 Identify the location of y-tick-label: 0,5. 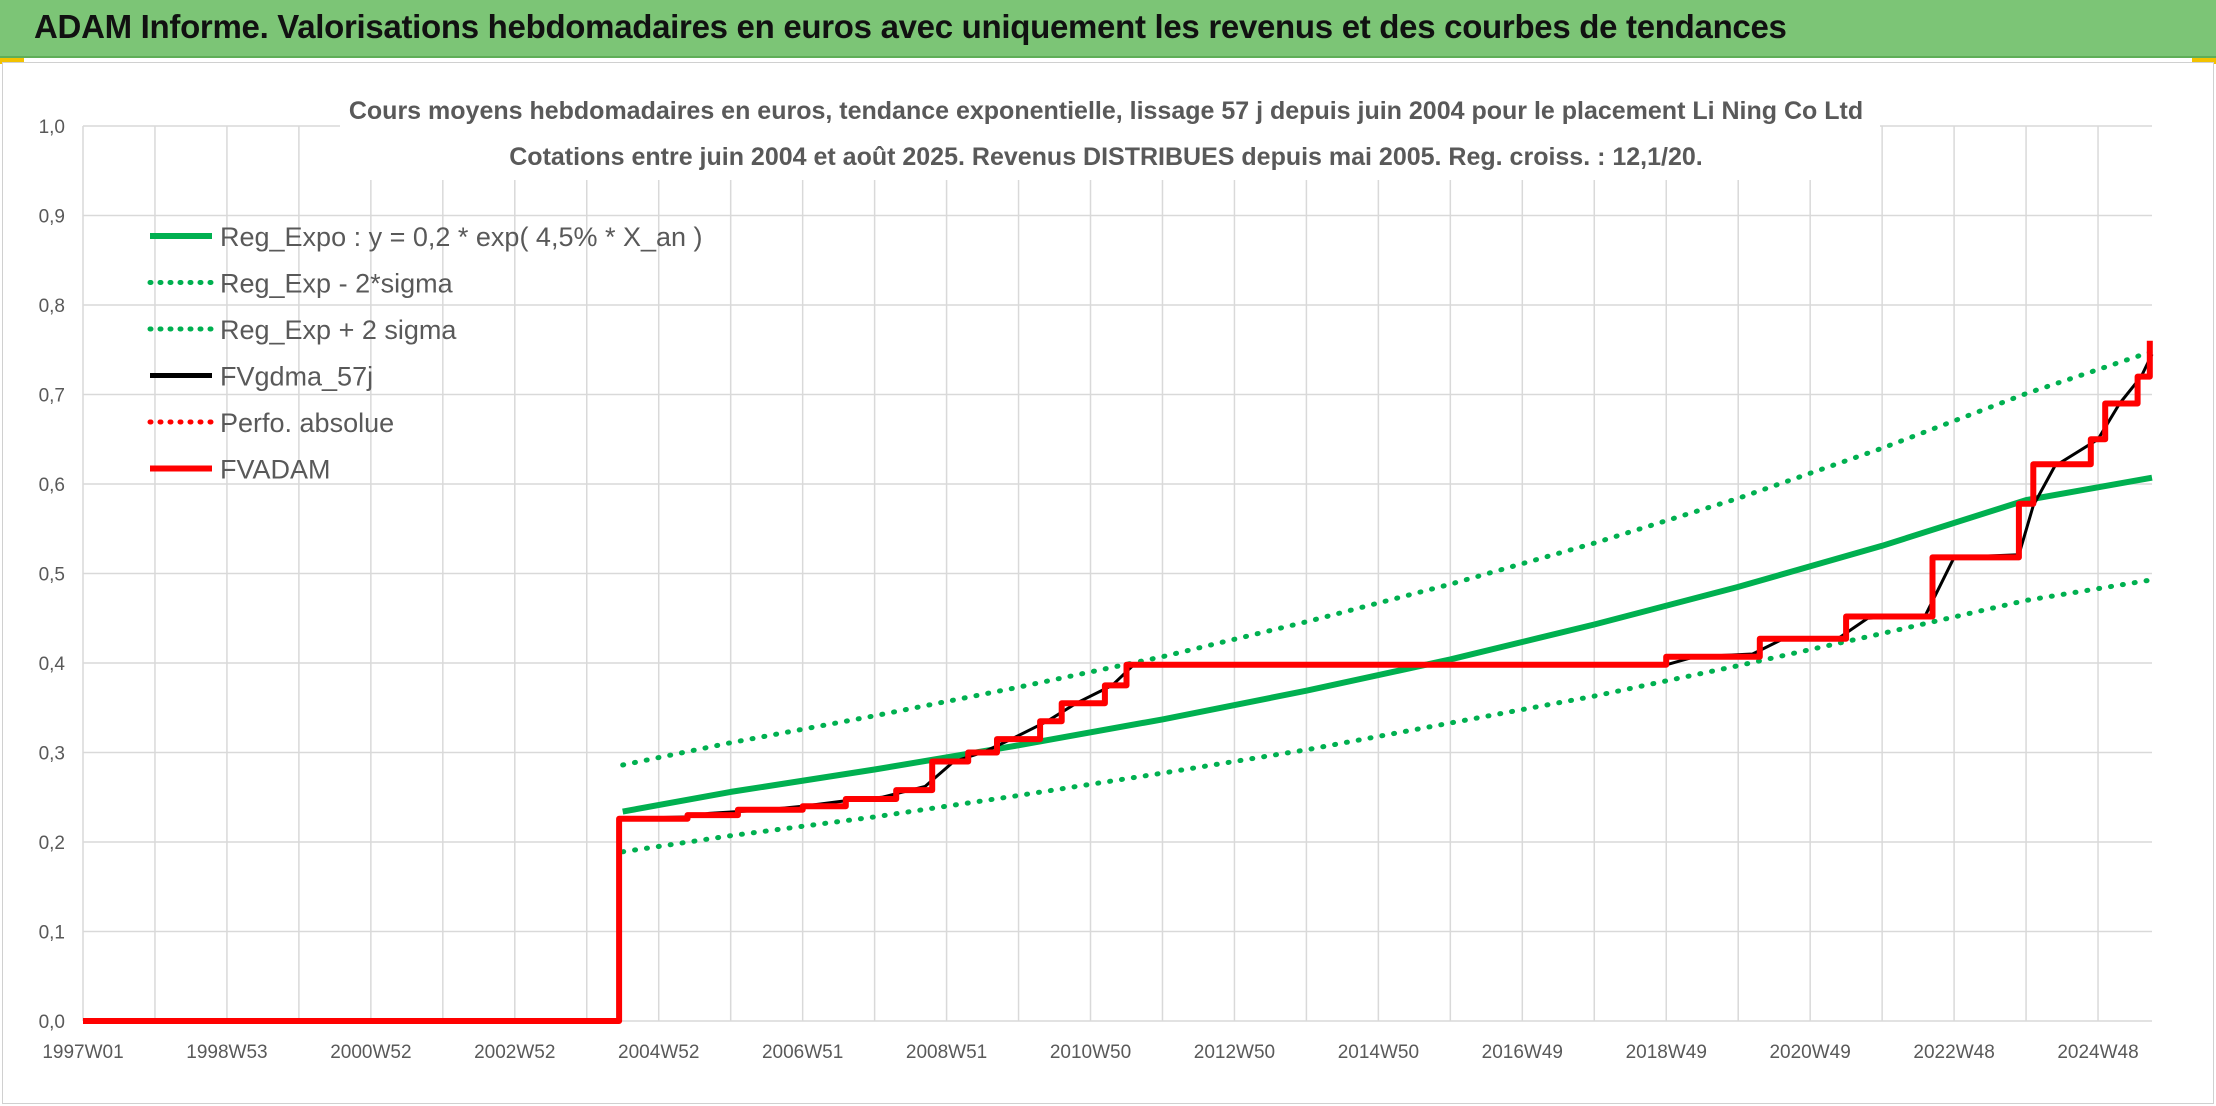
(52, 575).